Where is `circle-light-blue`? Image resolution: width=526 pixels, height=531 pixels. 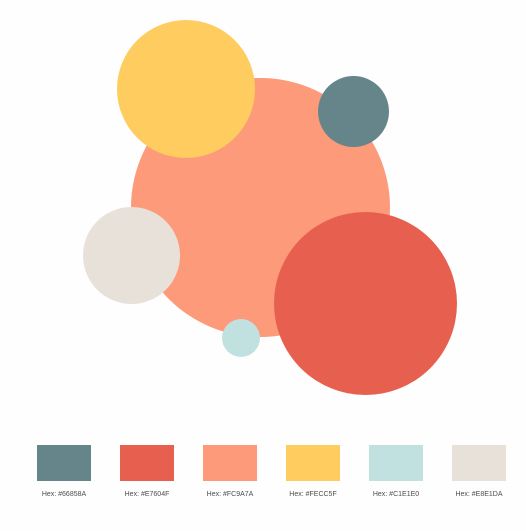
circle-light-blue is located at coordinates (241, 338).